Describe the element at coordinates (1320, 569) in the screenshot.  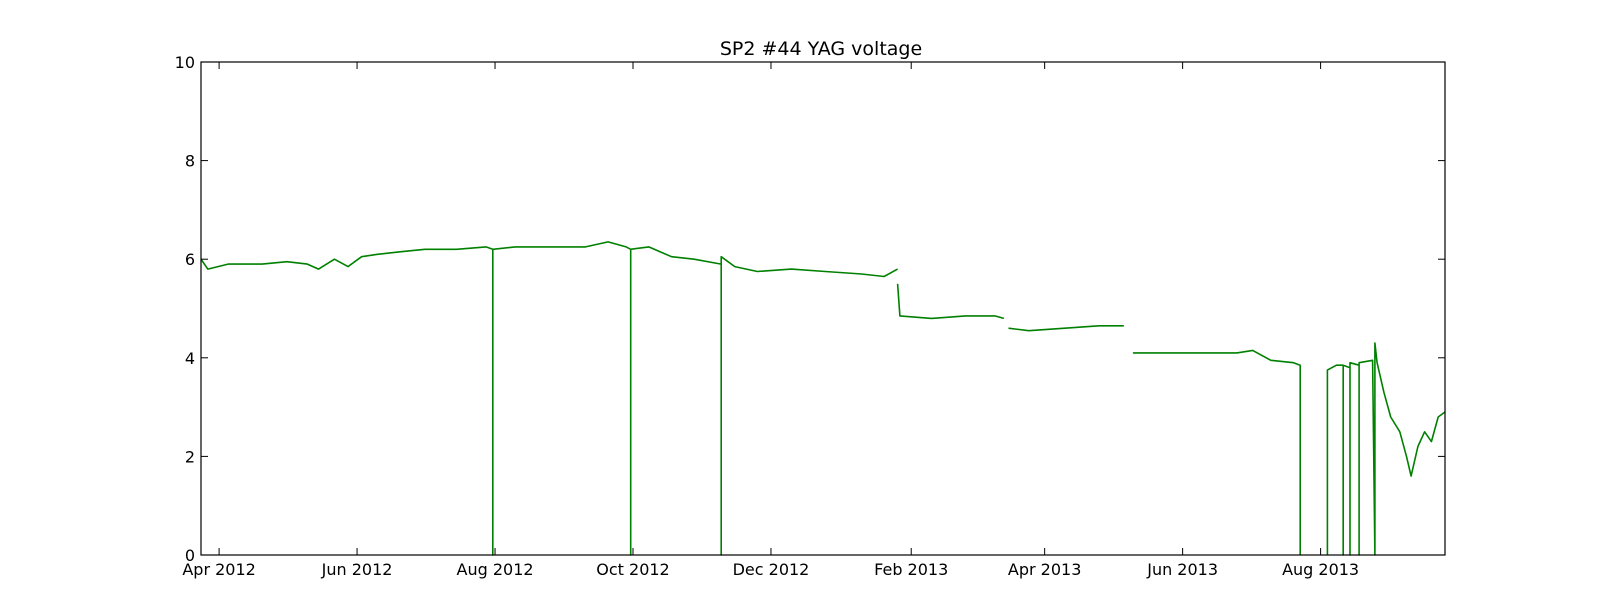
I see `x-tick-label: Aug 2013` at that location.